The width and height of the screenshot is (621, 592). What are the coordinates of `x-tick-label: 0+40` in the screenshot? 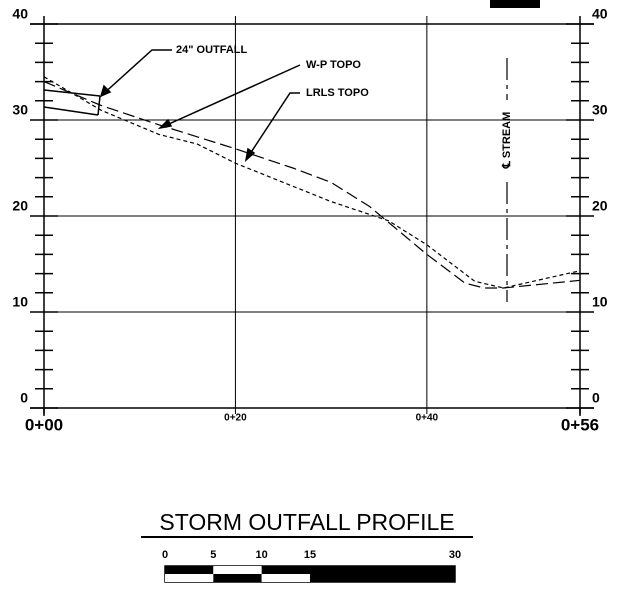 It's located at (427, 418).